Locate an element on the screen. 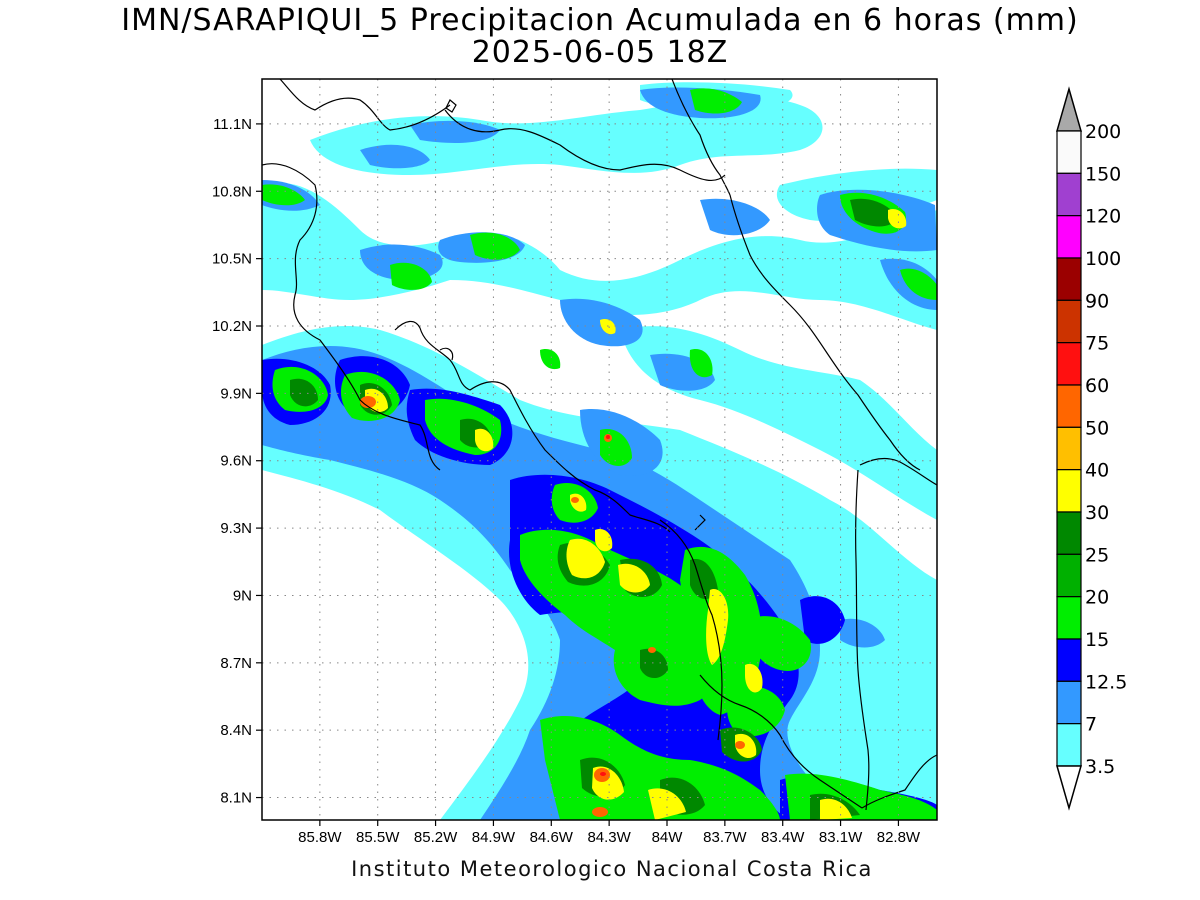 Image resolution: width=1200 pixels, height=900 pixels. lon-tick-label: 84W is located at coordinates (668, 837).